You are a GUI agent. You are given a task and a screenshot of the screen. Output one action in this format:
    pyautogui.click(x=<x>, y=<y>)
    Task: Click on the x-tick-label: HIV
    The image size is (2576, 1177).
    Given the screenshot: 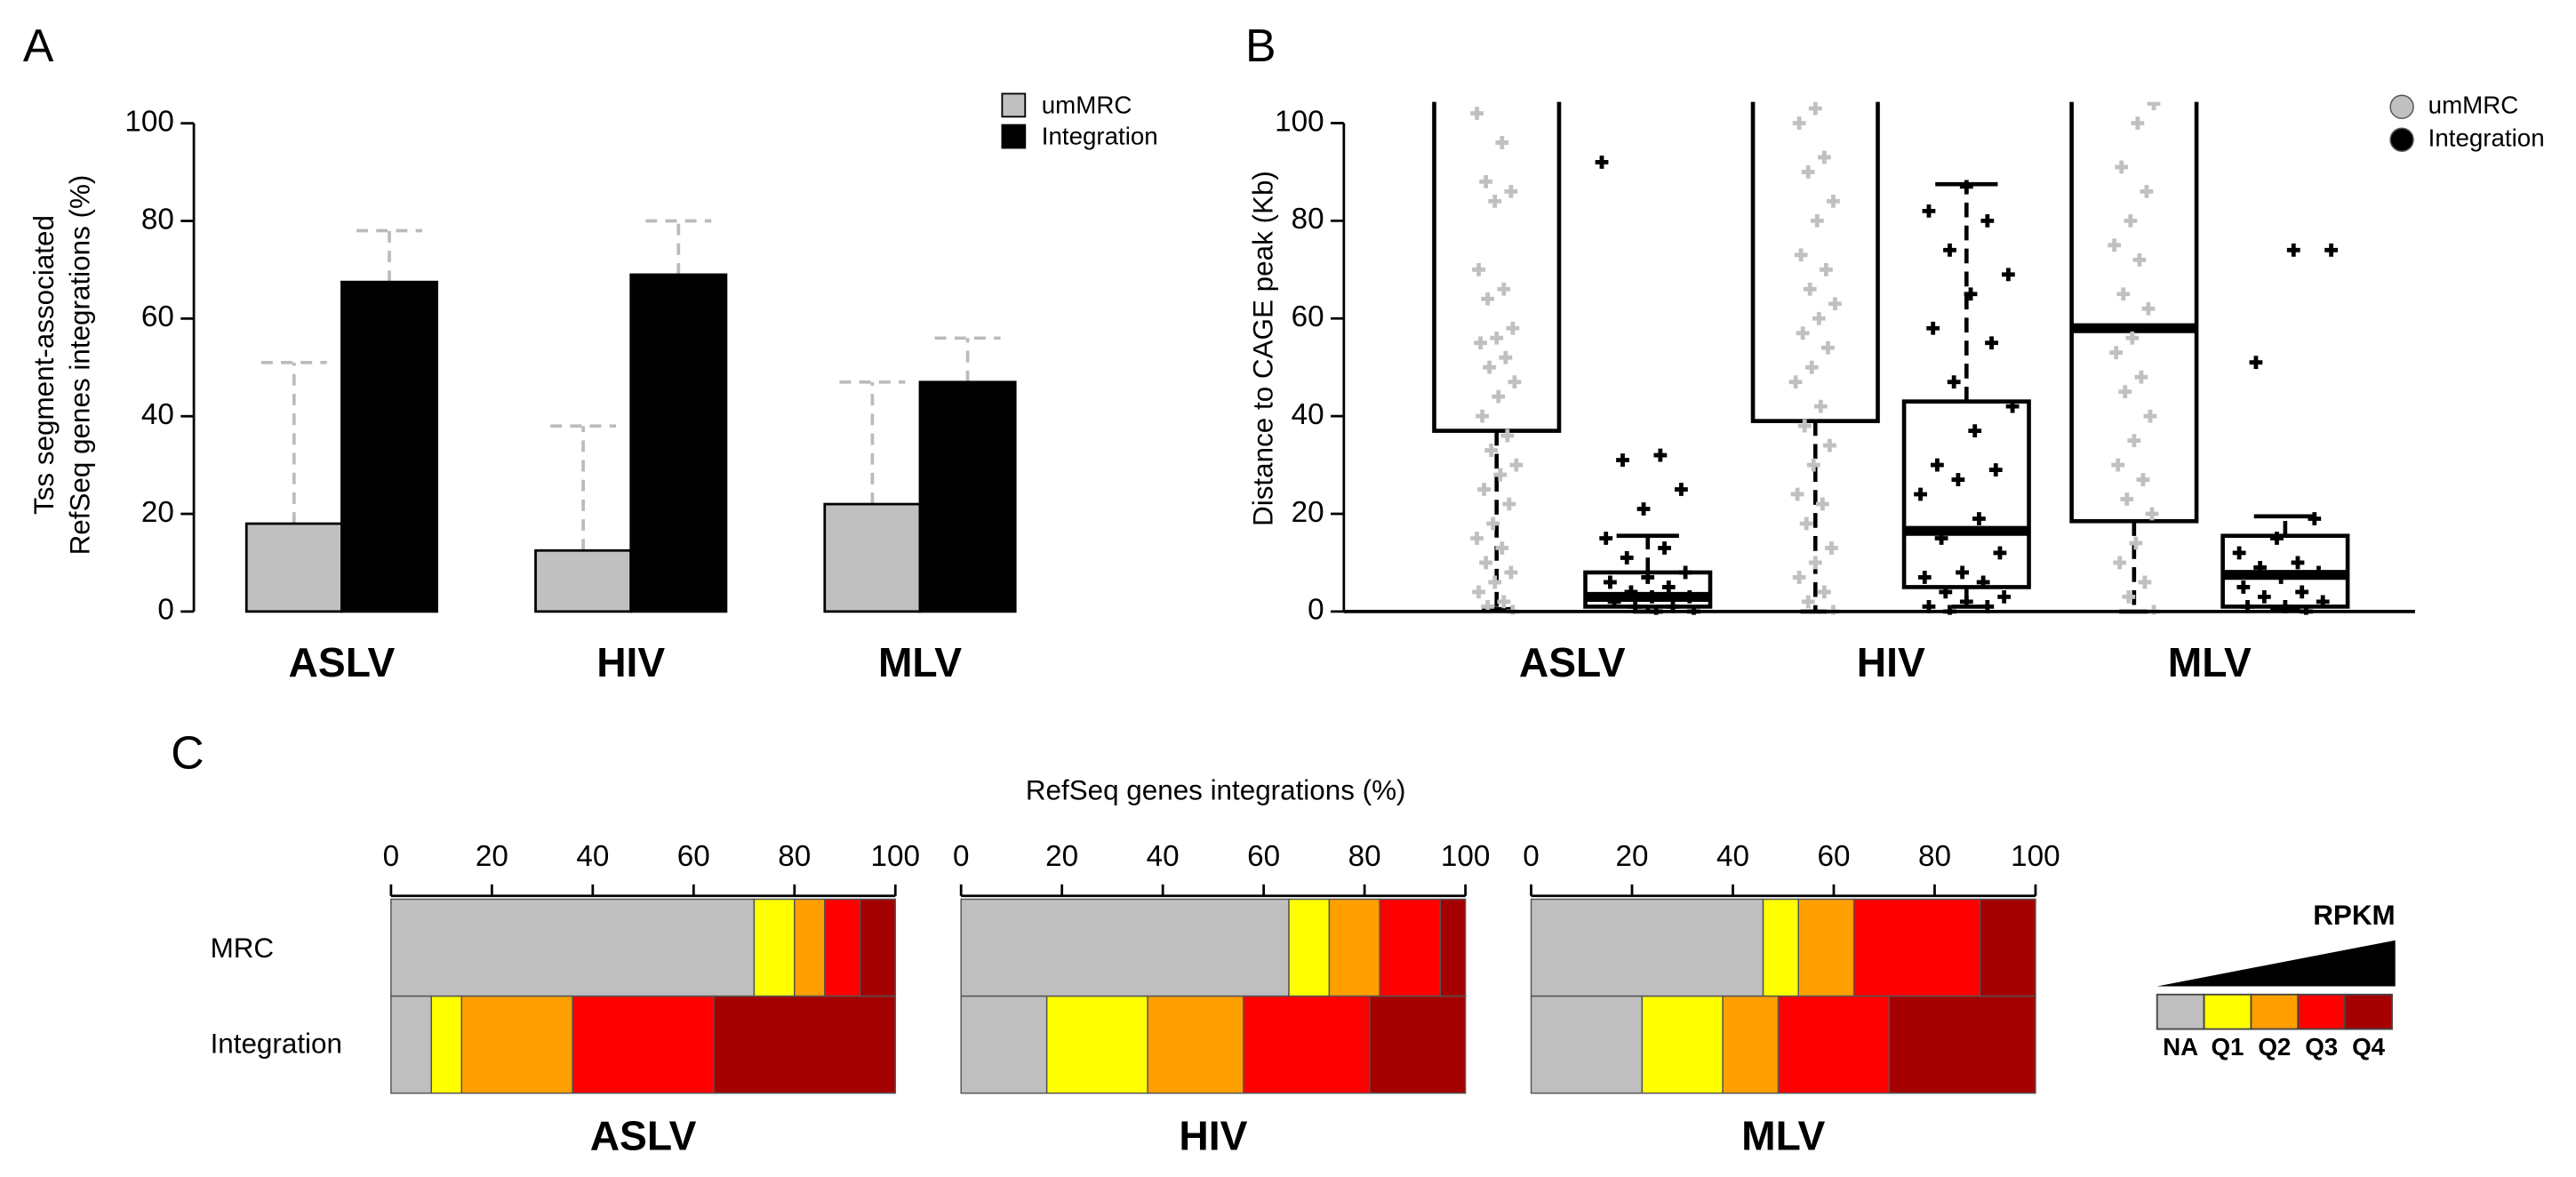 What is the action you would take?
    pyautogui.click(x=1891, y=662)
    